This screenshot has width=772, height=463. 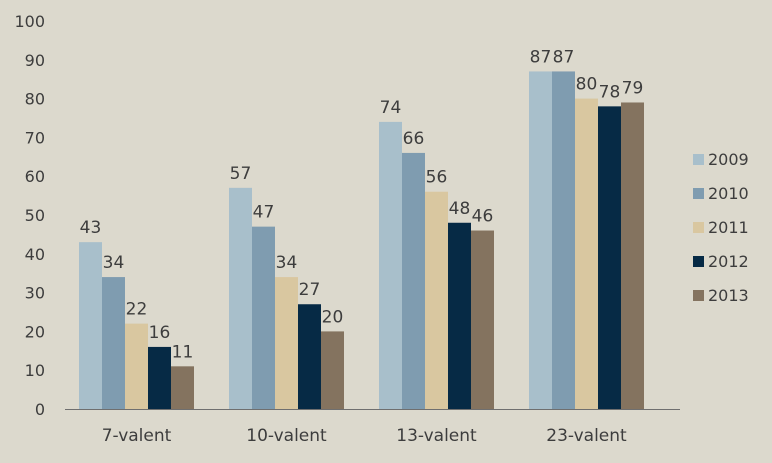 I want to click on legend-swatch-2011, so click(x=698, y=227).